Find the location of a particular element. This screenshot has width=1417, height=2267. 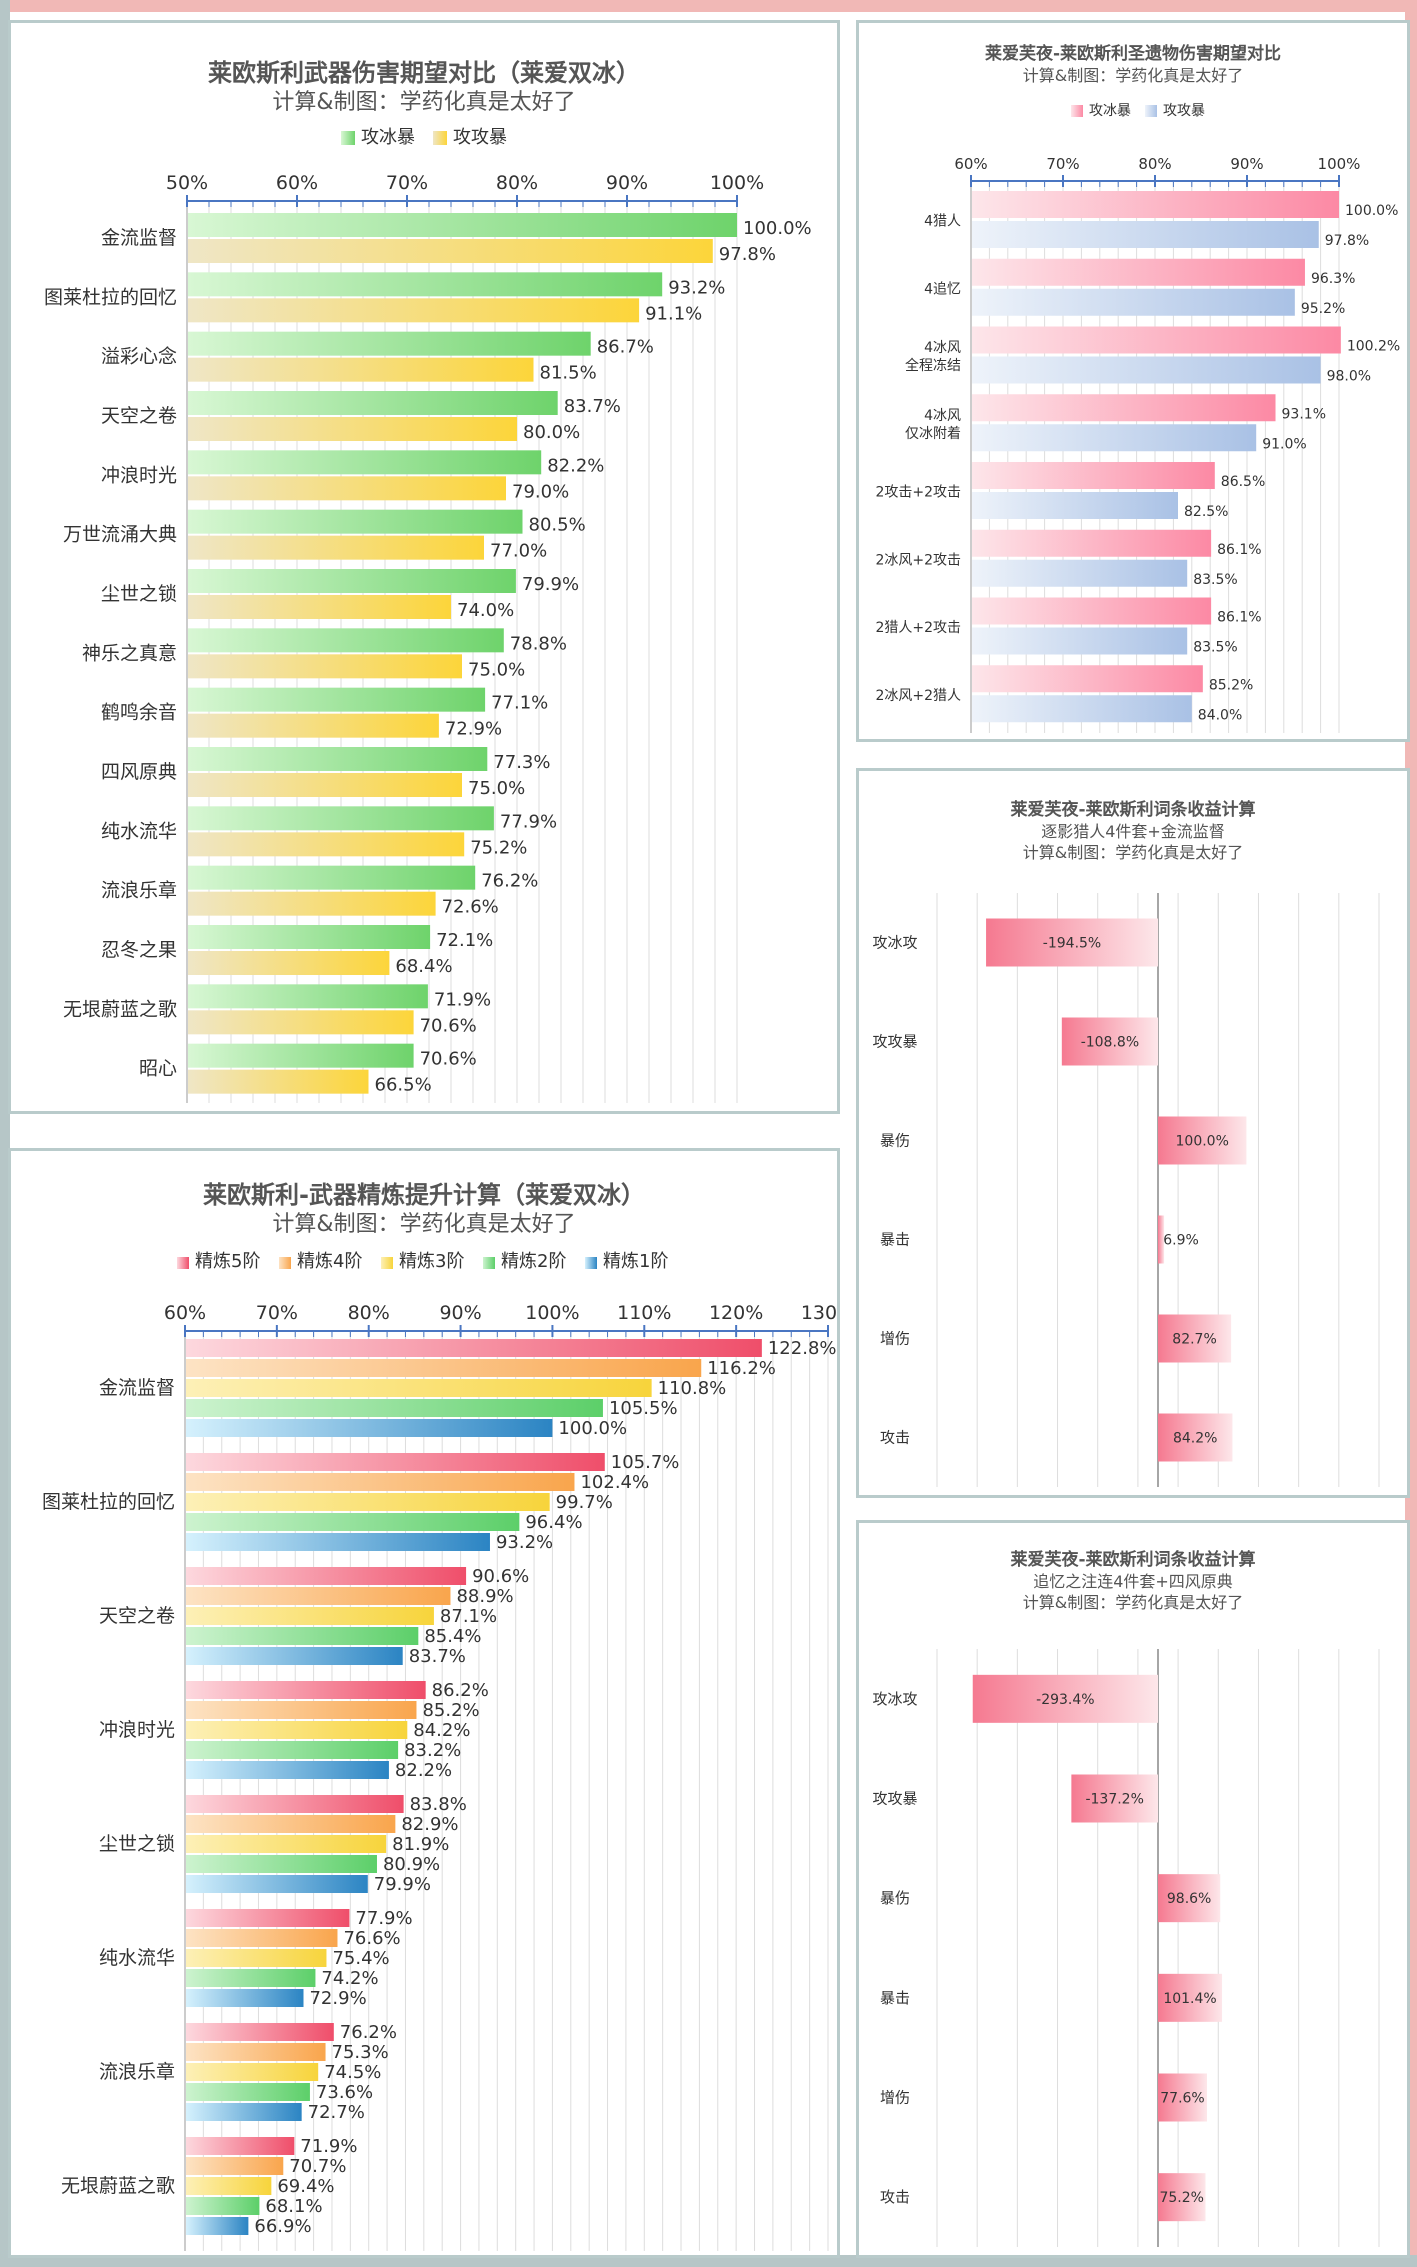

bar-value-label: 76.6% is located at coordinates (371, 1938).